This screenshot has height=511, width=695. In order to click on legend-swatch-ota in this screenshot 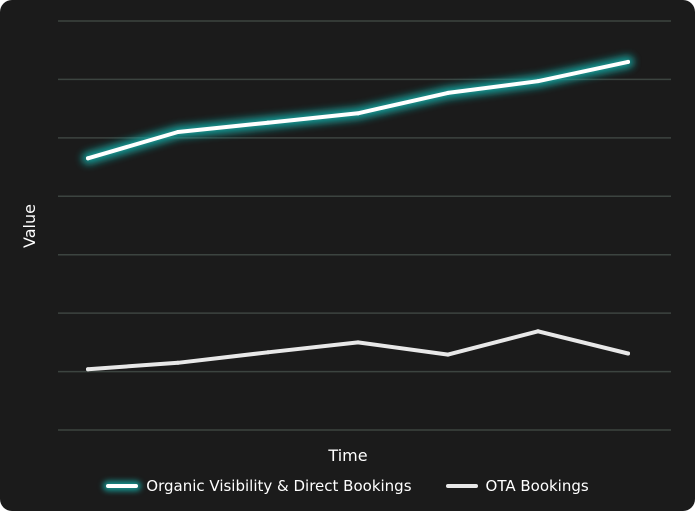, I will do `click(461, 486)`.